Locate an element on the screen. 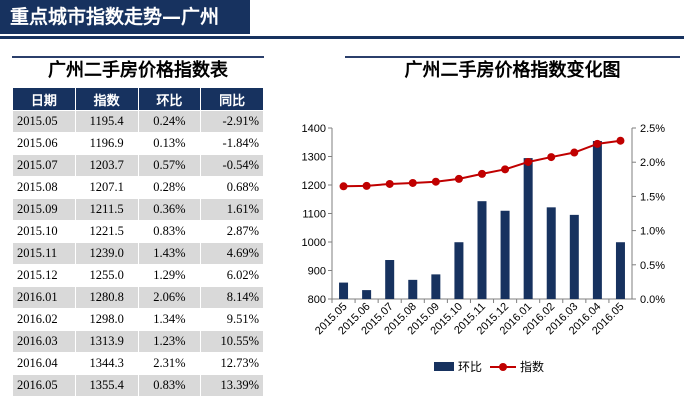 The height and width of the screenshot is (418, 684). cell-index: 1196.9 is located at coordinates (106, 143).